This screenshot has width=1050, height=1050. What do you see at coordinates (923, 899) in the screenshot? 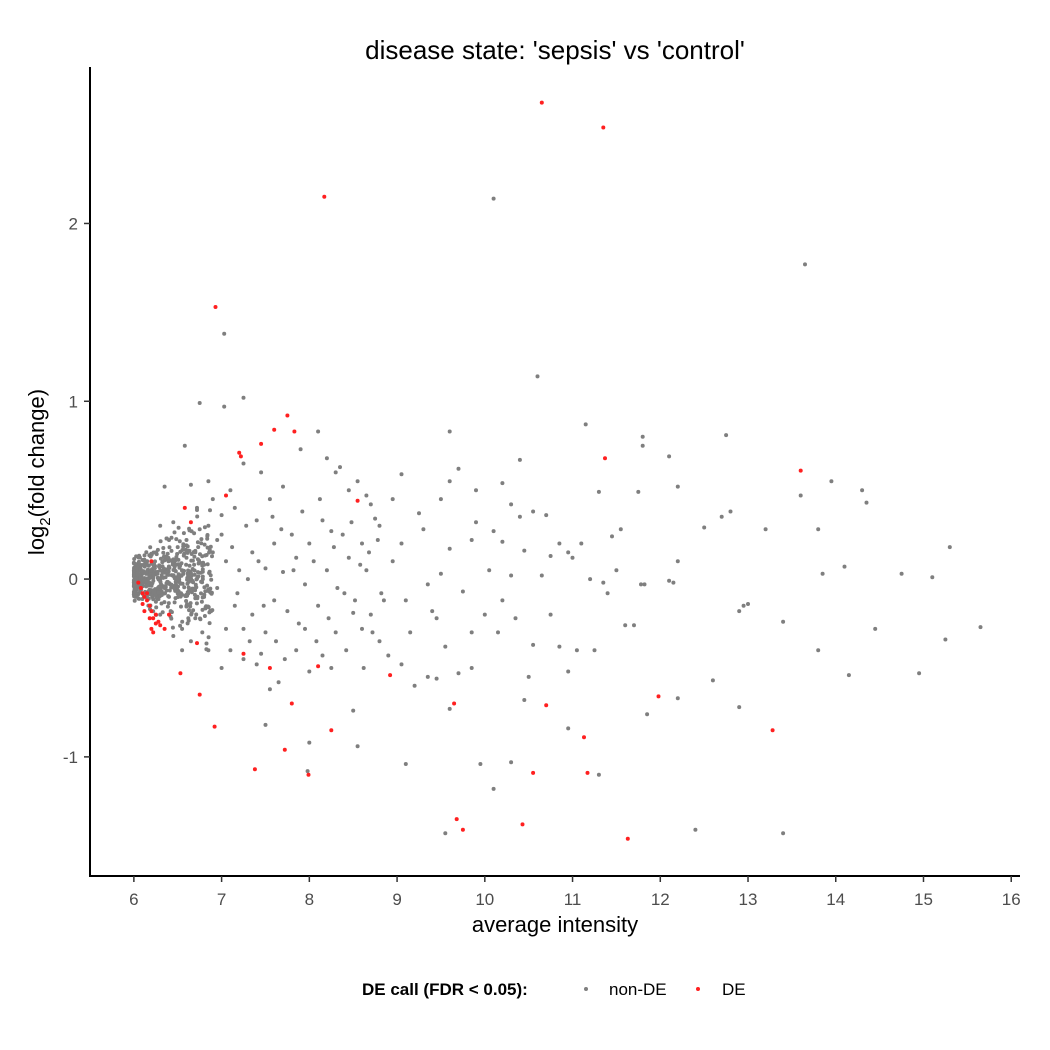
I see `x-tick-label: 15` at bounding box center [923, 899].